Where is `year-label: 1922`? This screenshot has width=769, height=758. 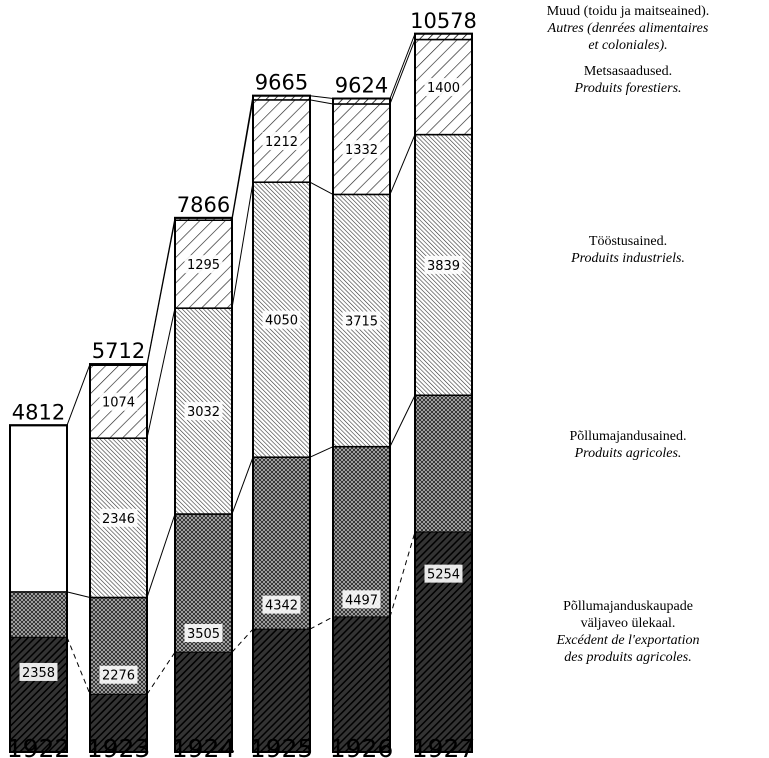 year-label: 1922 is located at coordinates (39, 746).